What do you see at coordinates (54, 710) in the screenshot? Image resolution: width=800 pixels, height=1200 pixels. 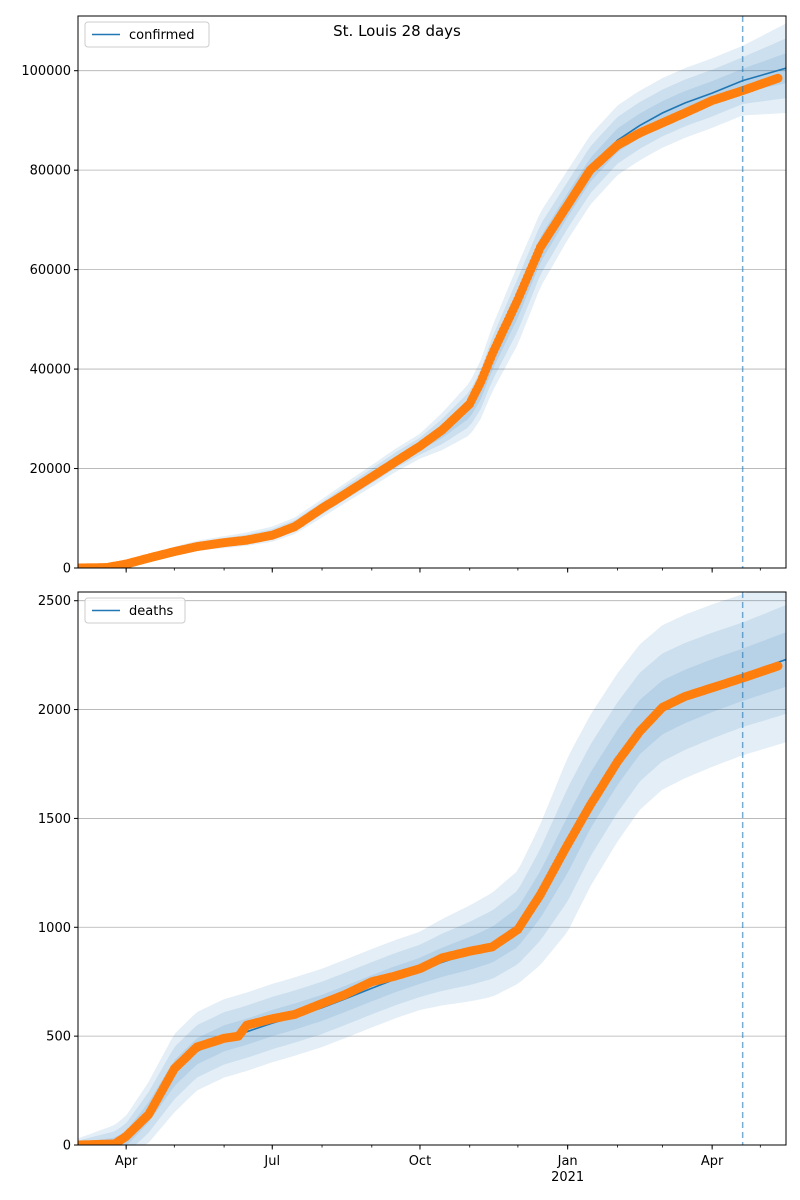 I see `y-tick-label: 2000` at bounding box center [54, 710].